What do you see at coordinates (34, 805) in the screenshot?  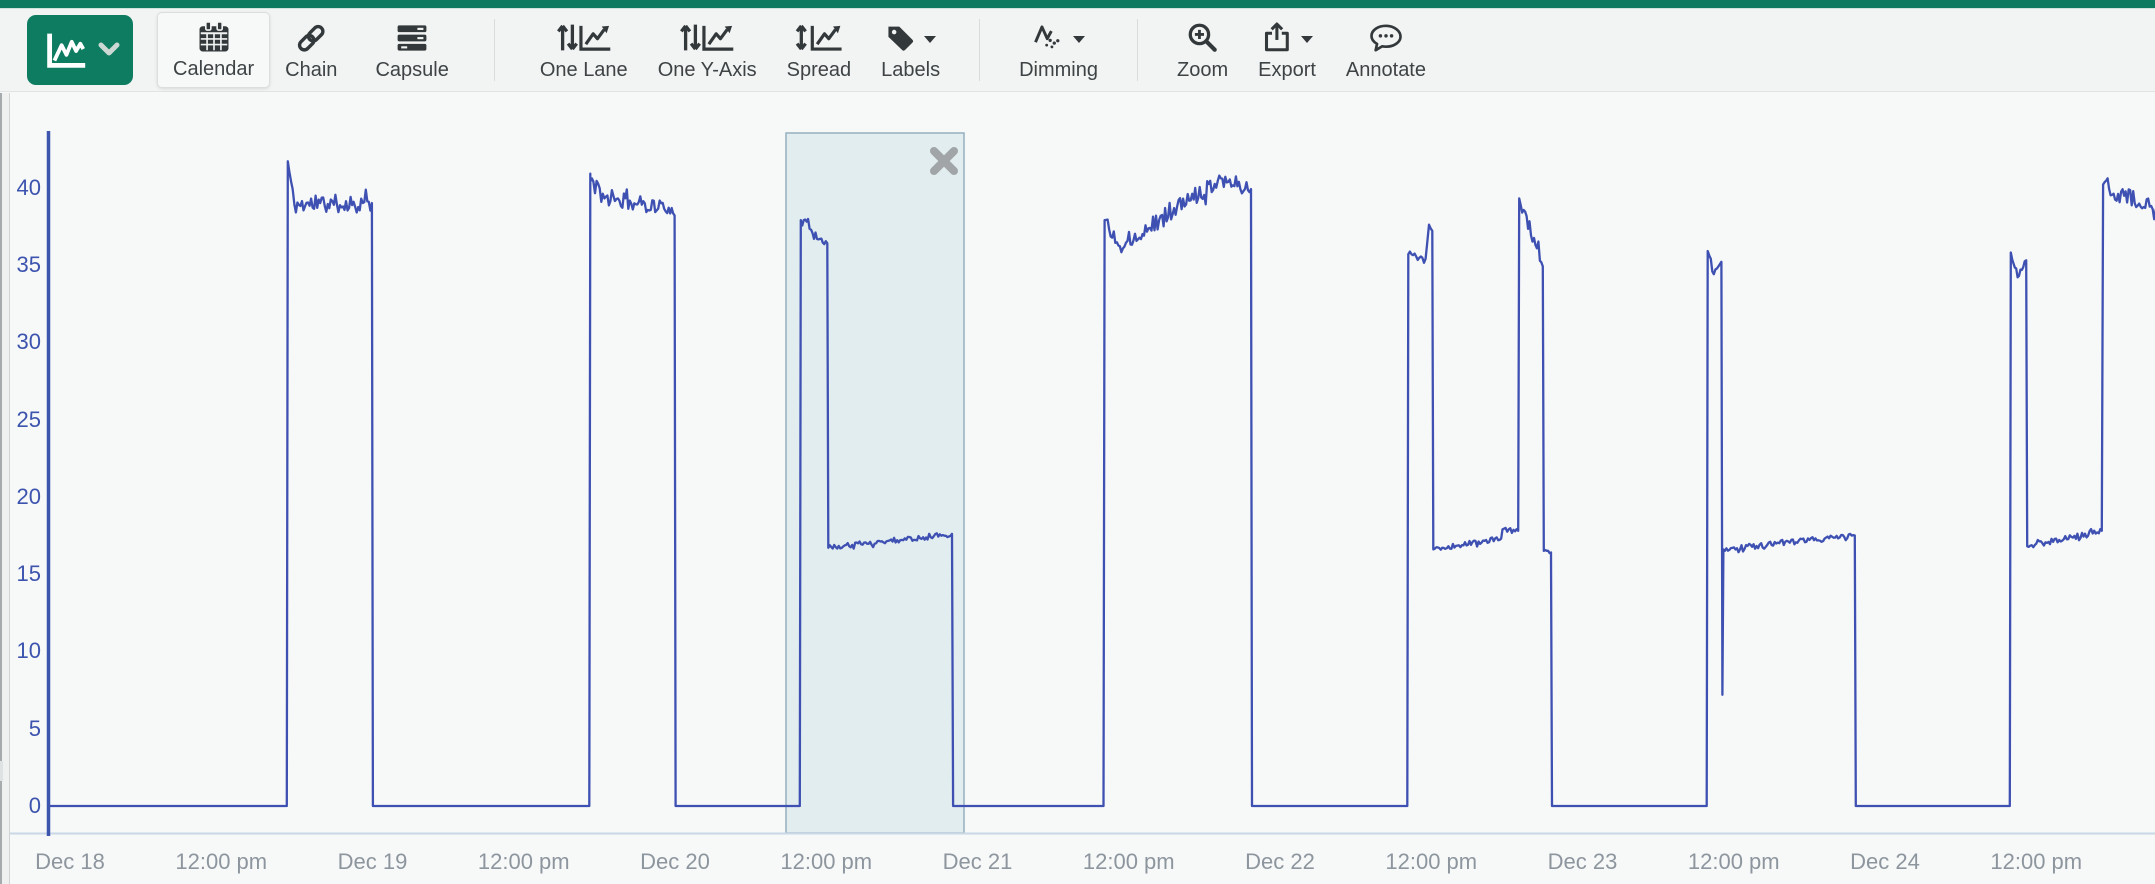 I see `y-tick-label: 0` at bounding box center [34, 805].